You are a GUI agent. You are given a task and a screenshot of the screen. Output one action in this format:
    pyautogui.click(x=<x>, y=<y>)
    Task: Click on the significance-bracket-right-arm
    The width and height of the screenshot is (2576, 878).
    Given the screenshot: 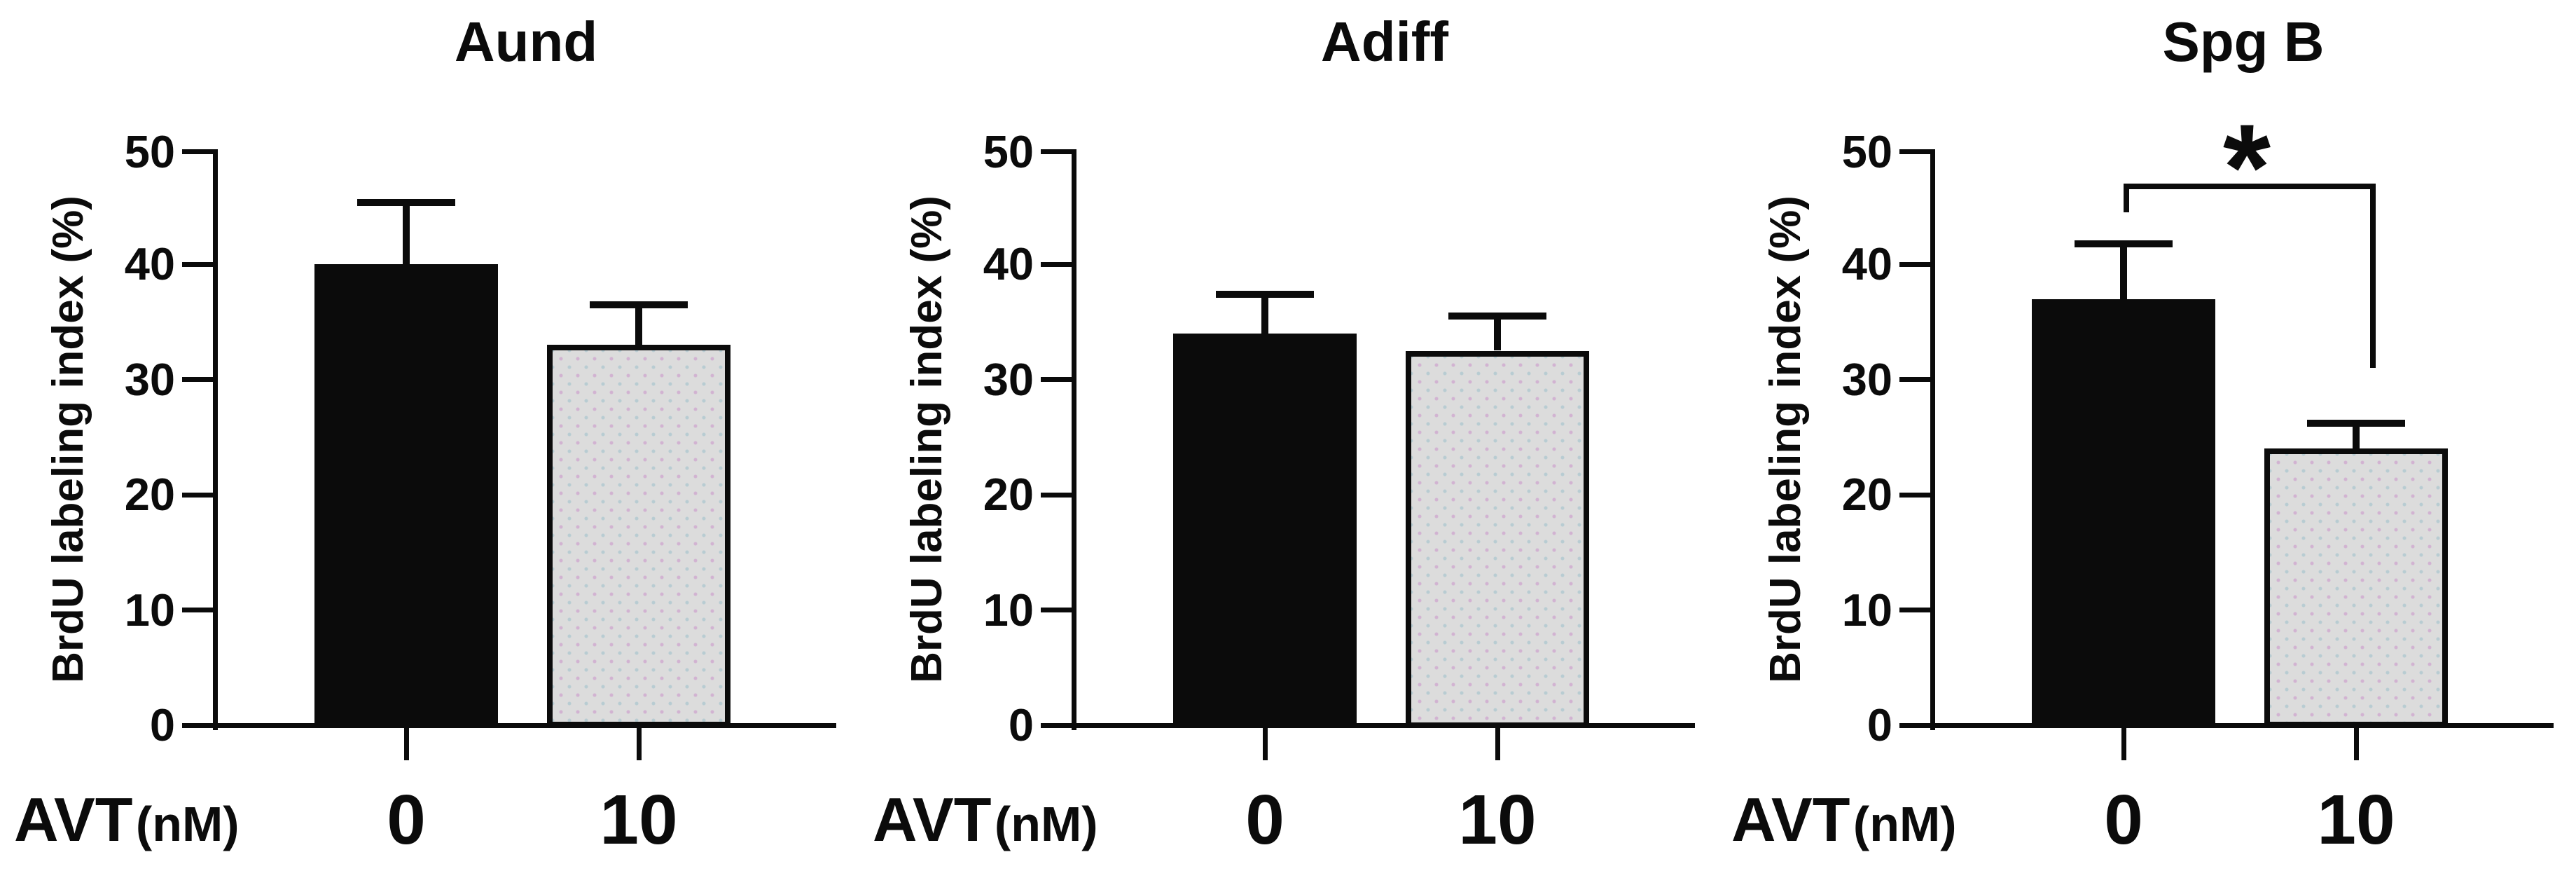 What is the action you would take?
    pyautogui.click(x=2373, y=276)
    